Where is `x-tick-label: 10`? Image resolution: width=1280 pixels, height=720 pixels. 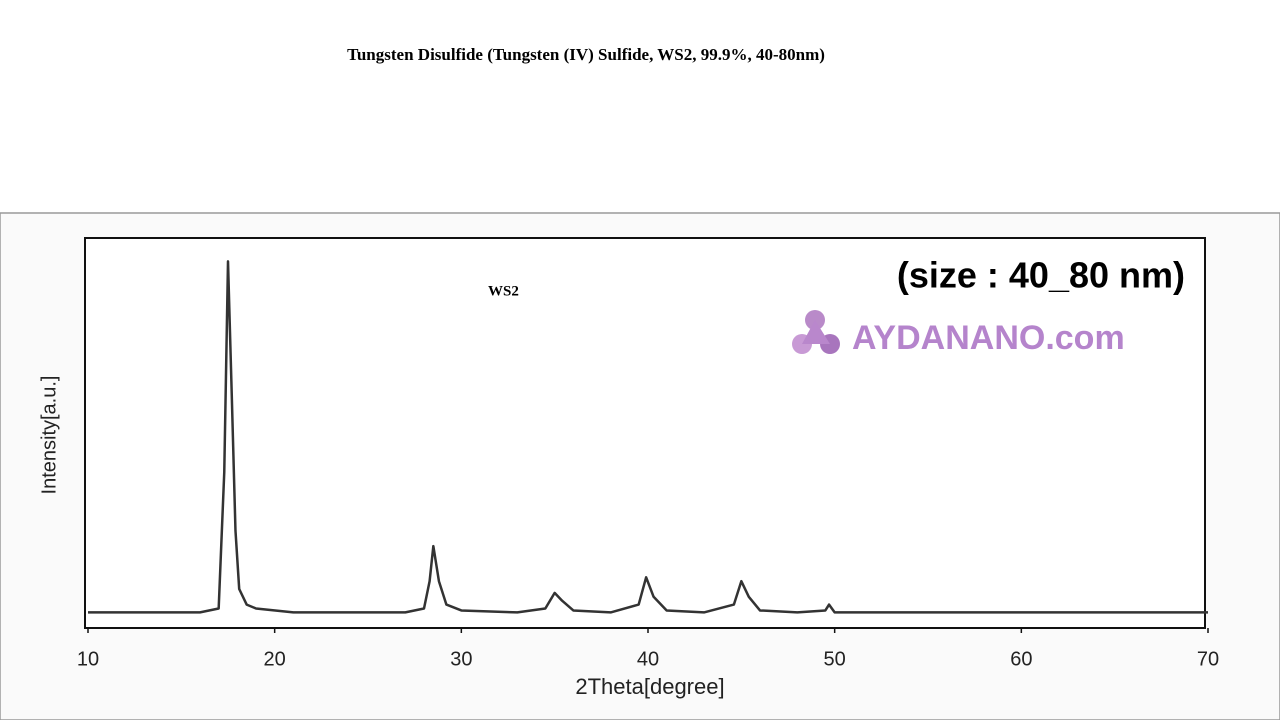 x-tick-label: 10 is located at coordinates (88, 659).